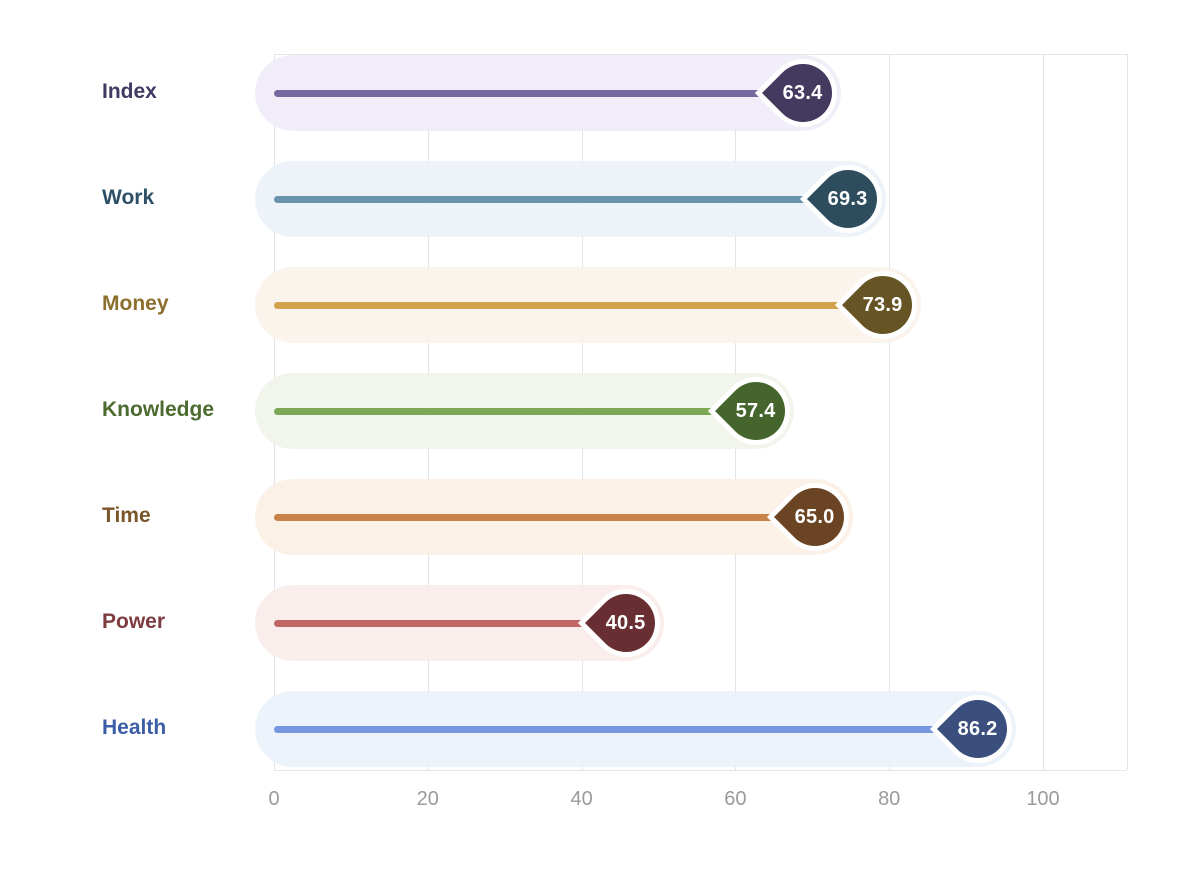  I want to click on category-label: Work, so click(128, 197).